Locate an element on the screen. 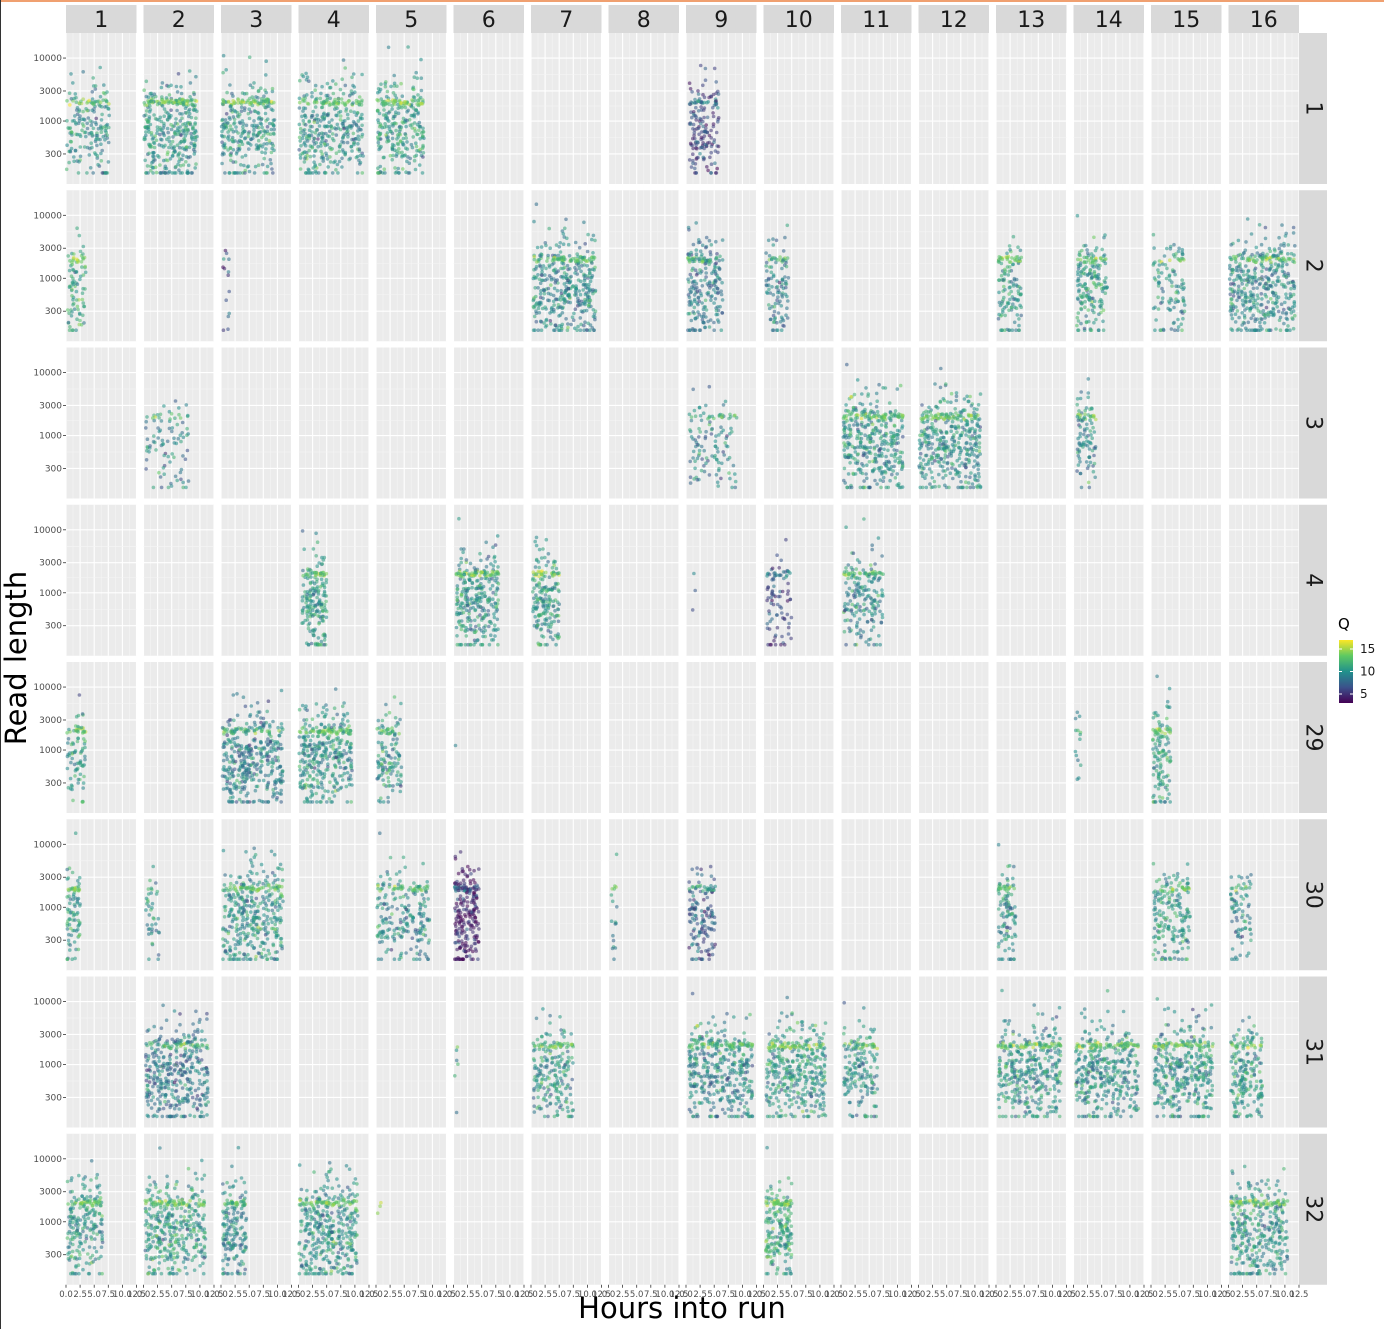 The image size is (1384, 1329). column-strip-label: 16 is located at coordinates (1264, 20).